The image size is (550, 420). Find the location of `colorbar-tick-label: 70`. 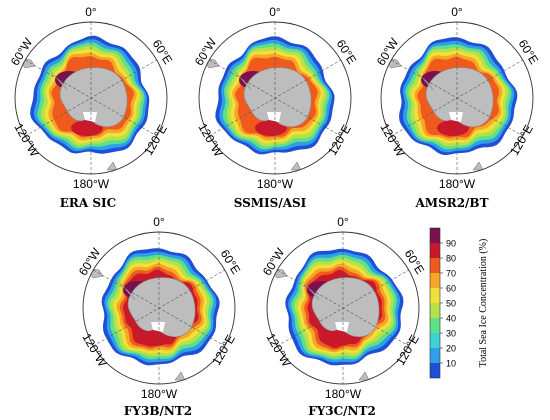

colorbar-tick-label: 70 is located at coordinates (451, 274).